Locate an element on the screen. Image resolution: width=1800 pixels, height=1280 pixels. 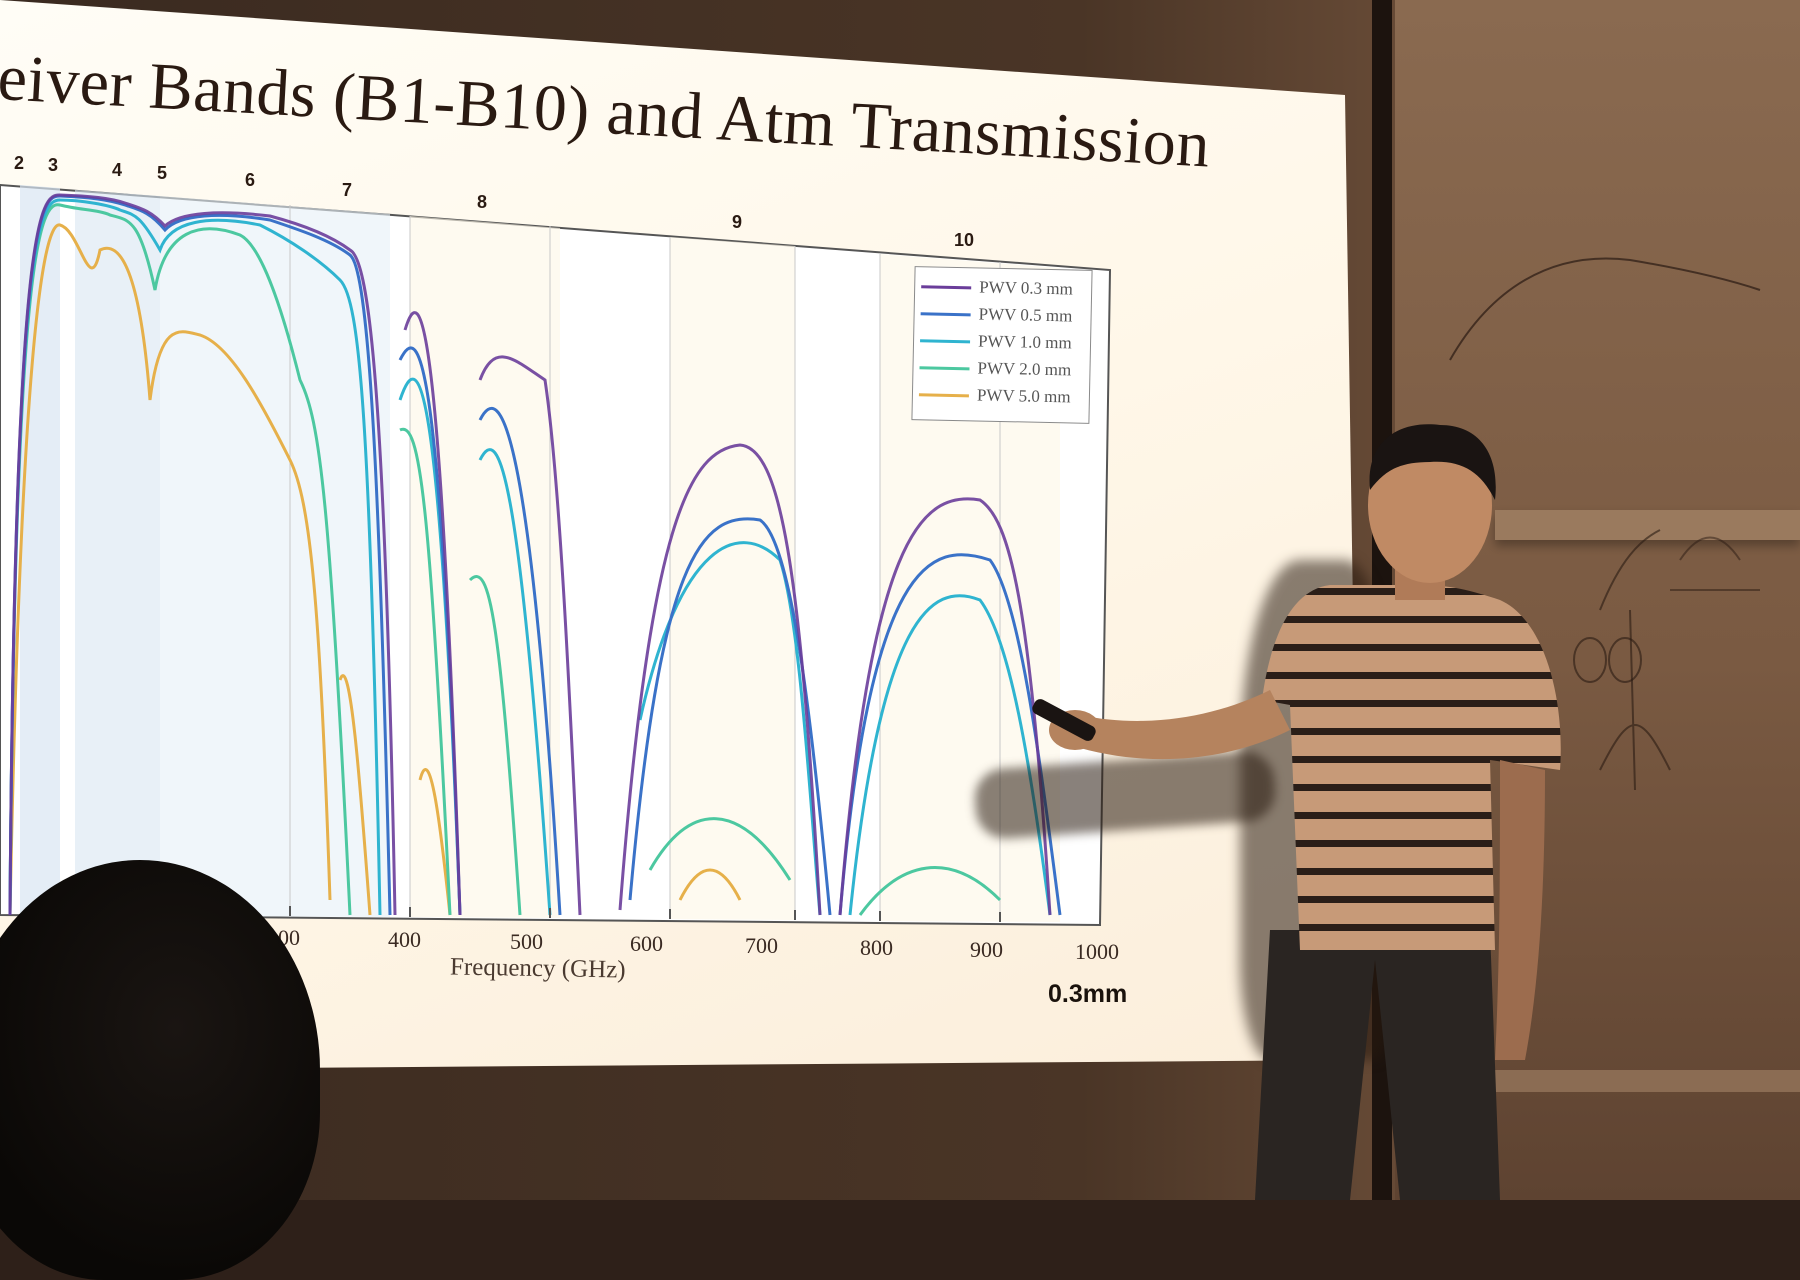
band-label-2: 2 is located at coordinates (19, 163).